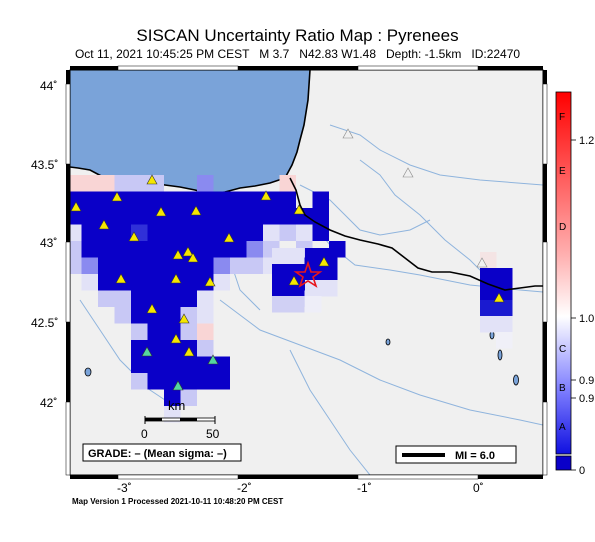 This screenshot has width=595, height=542. Describe the element at coordinates (44, 165) in the screenshot. I see `y-axis-label: 43.5˚` at that location.